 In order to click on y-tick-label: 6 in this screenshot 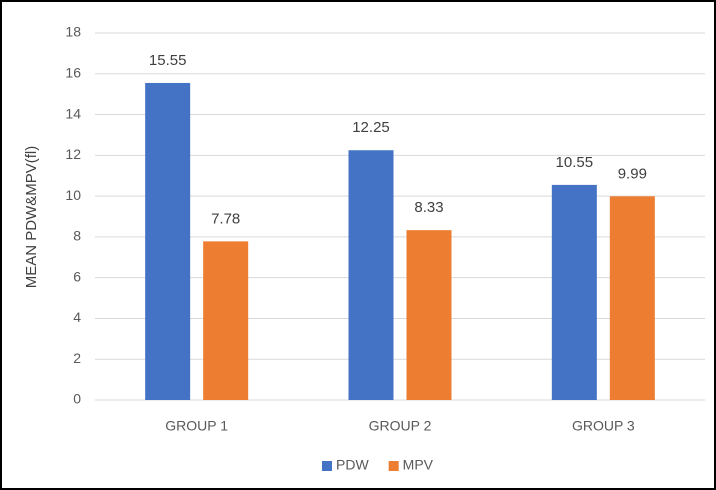, I will do `click(77, 276)`.